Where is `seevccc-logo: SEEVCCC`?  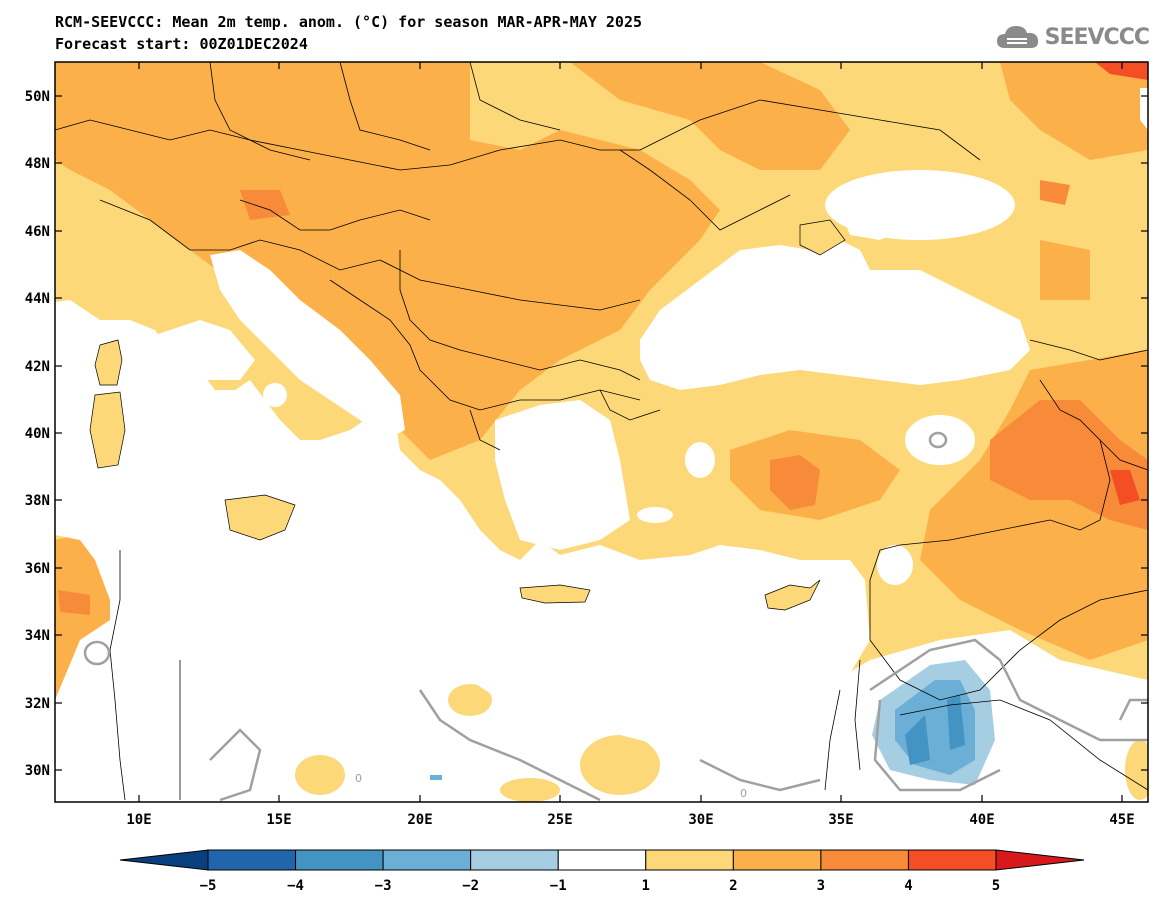 seevccc-logo: SEEVCCC is located at coordinates (1072, 37).